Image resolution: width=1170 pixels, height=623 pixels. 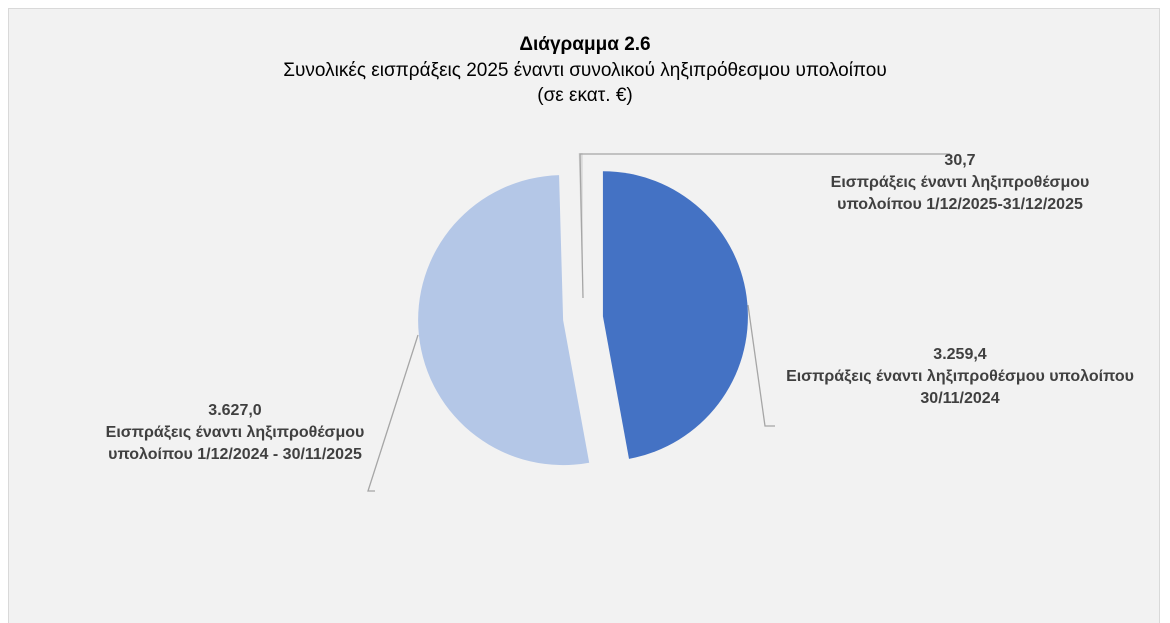 I want to click on chart-title: Διάγραμμα 2.6, so click(x=585, y=44).